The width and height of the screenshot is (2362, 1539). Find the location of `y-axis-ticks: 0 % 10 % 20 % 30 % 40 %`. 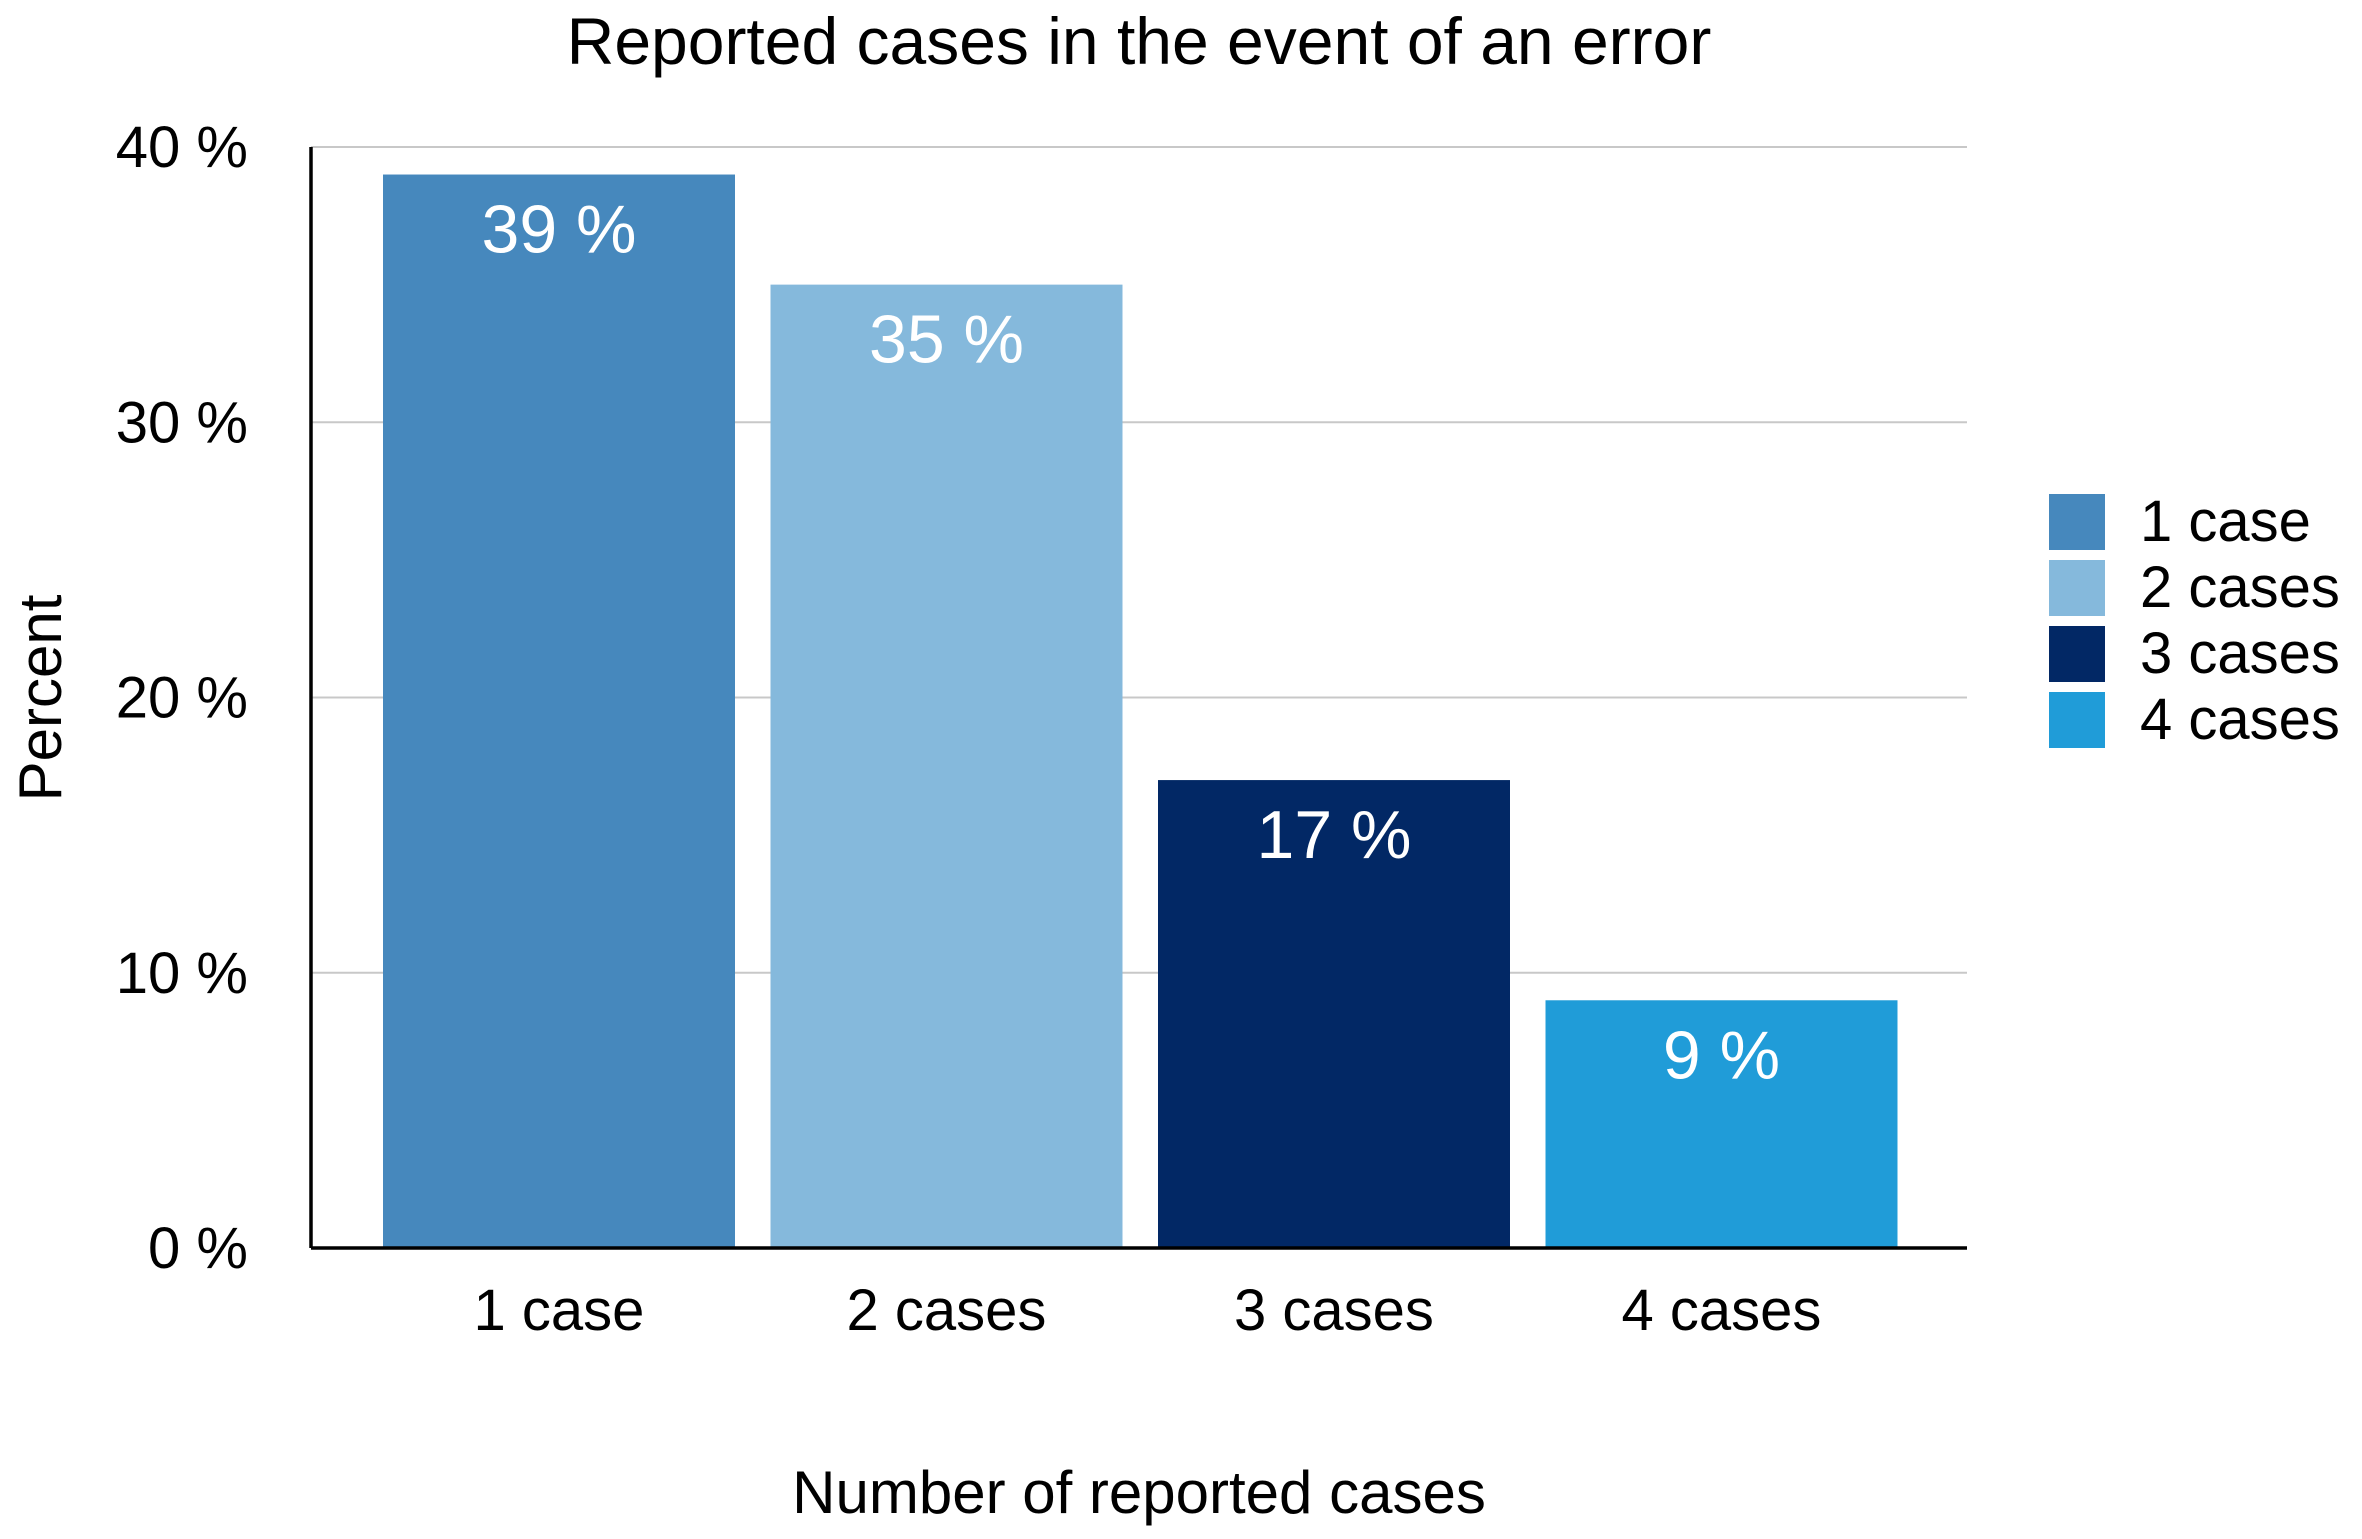

y-axis-ticks: 0 % 10 % 20 % 30 % 40 % is located at coordinates (182, 698).